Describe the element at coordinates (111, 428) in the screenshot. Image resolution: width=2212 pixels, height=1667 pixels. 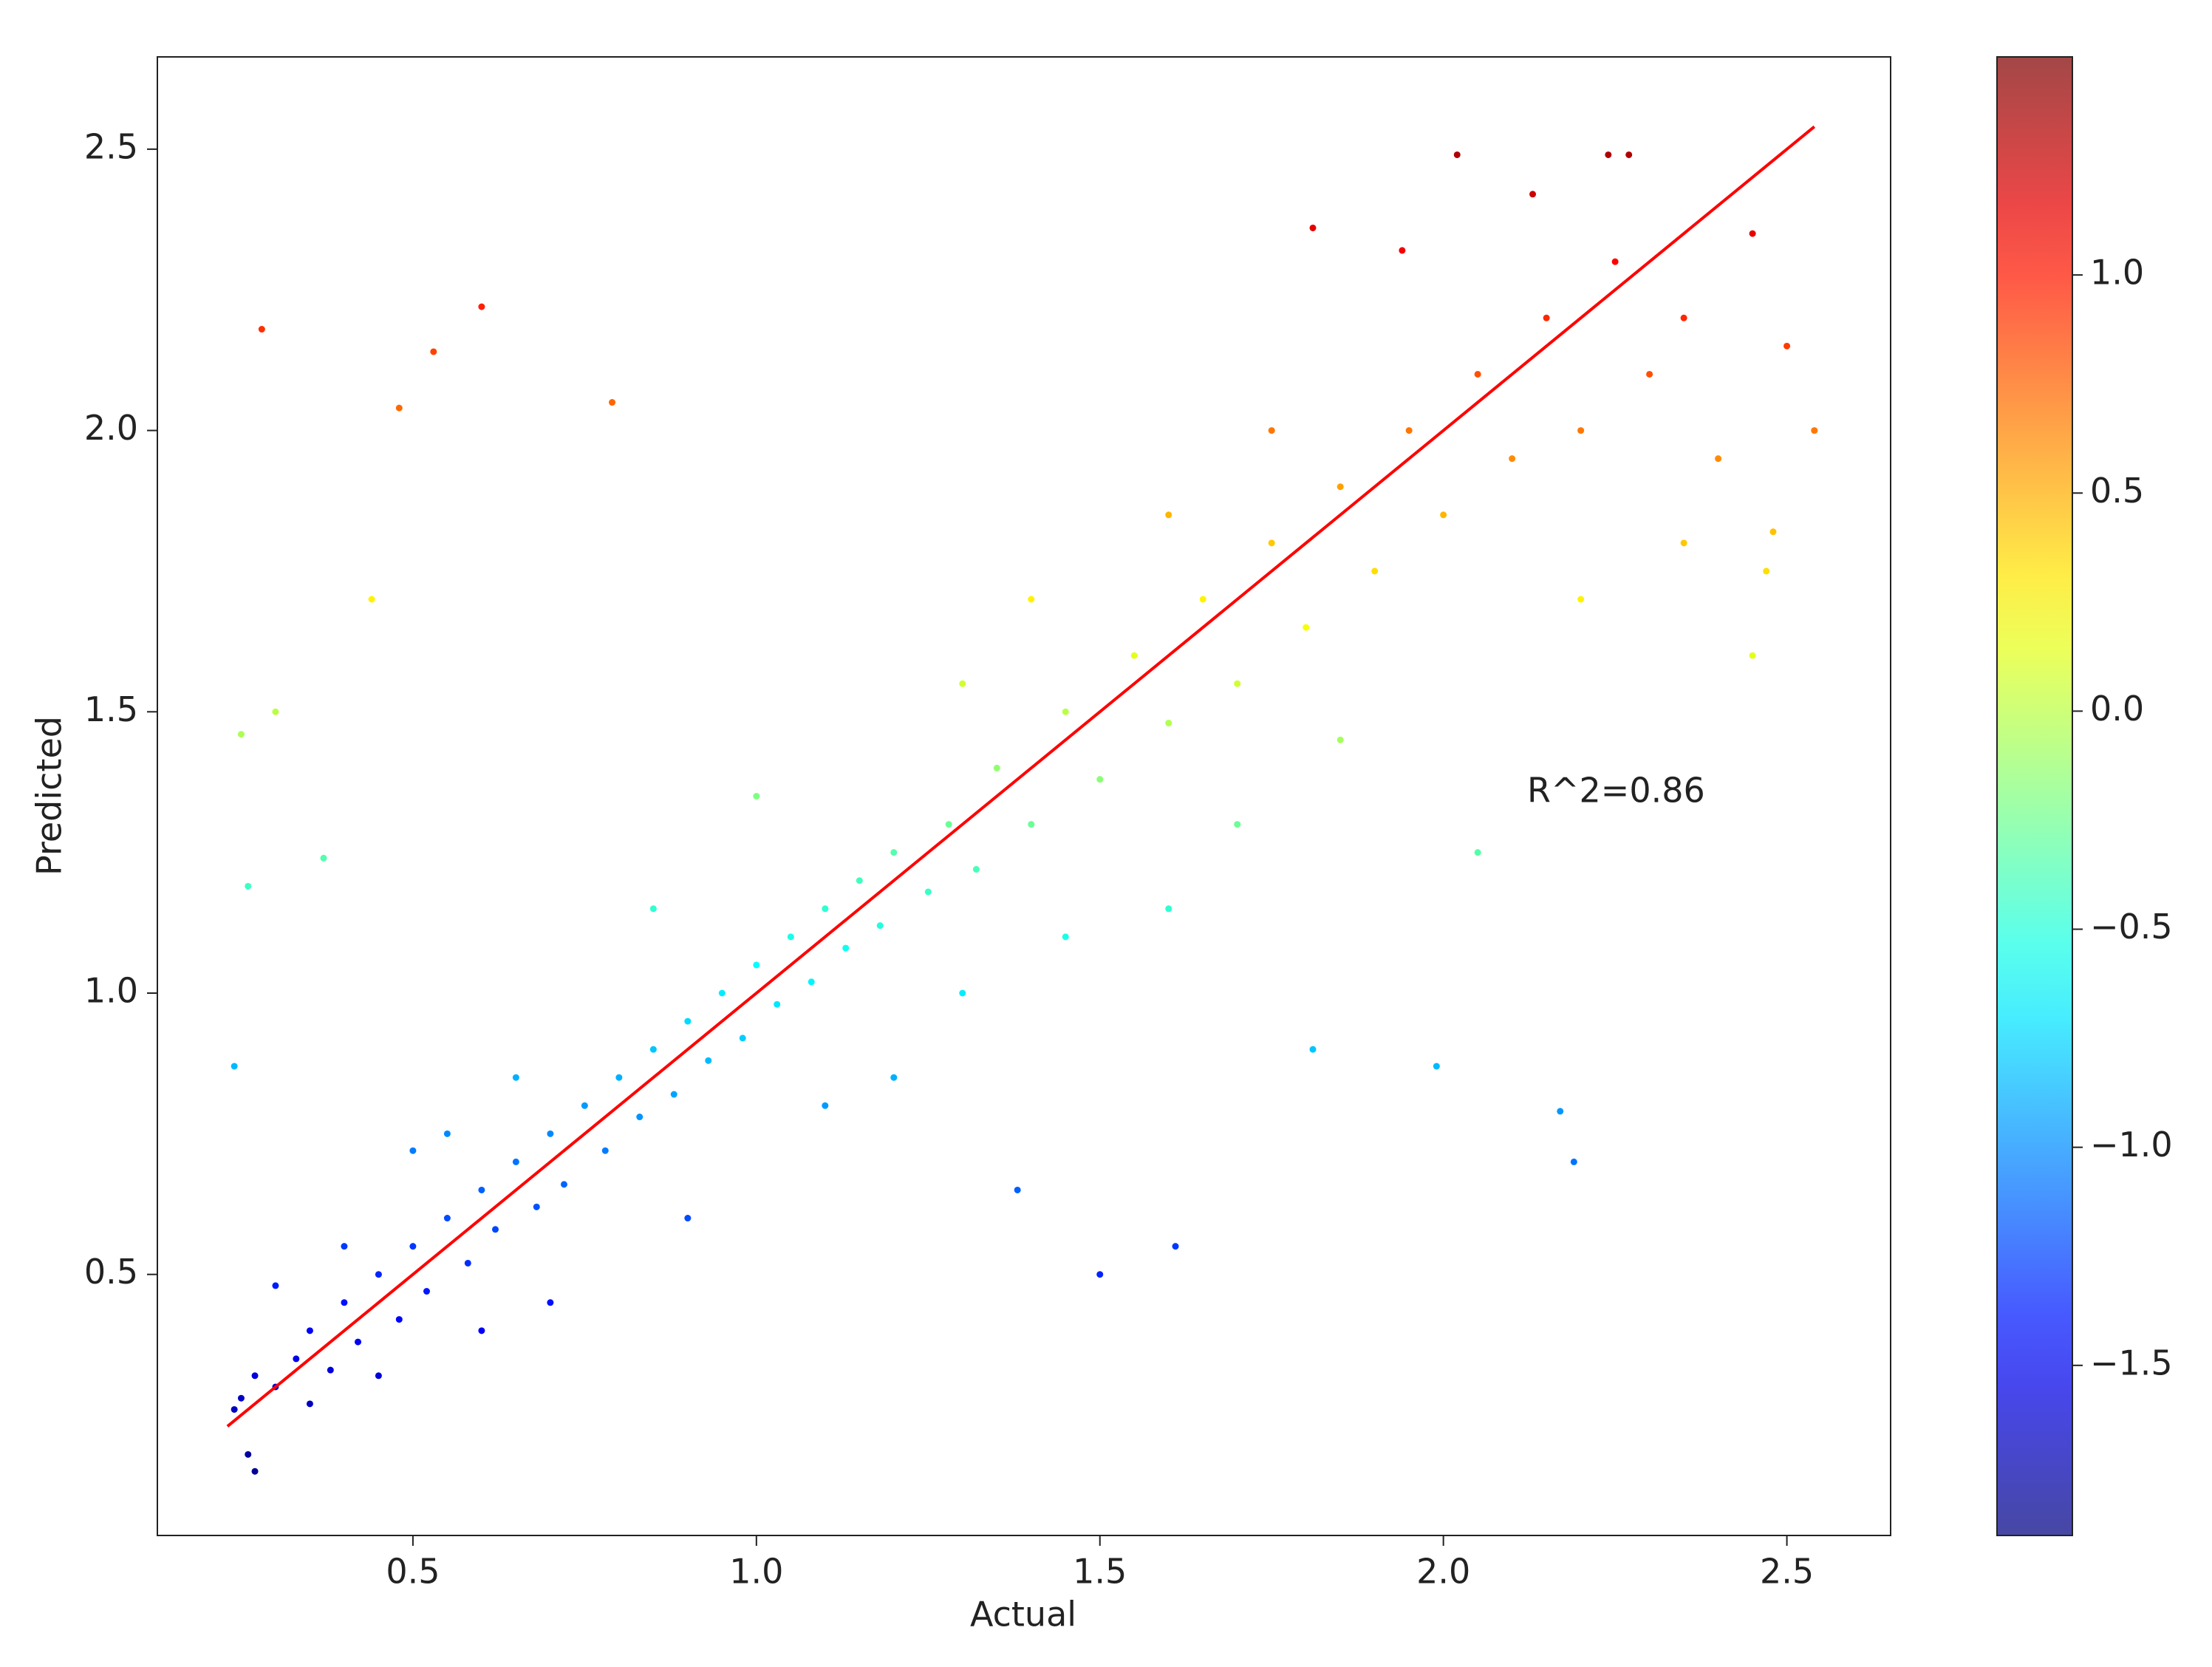
I see `y-tick-label: 2.0` at that location.